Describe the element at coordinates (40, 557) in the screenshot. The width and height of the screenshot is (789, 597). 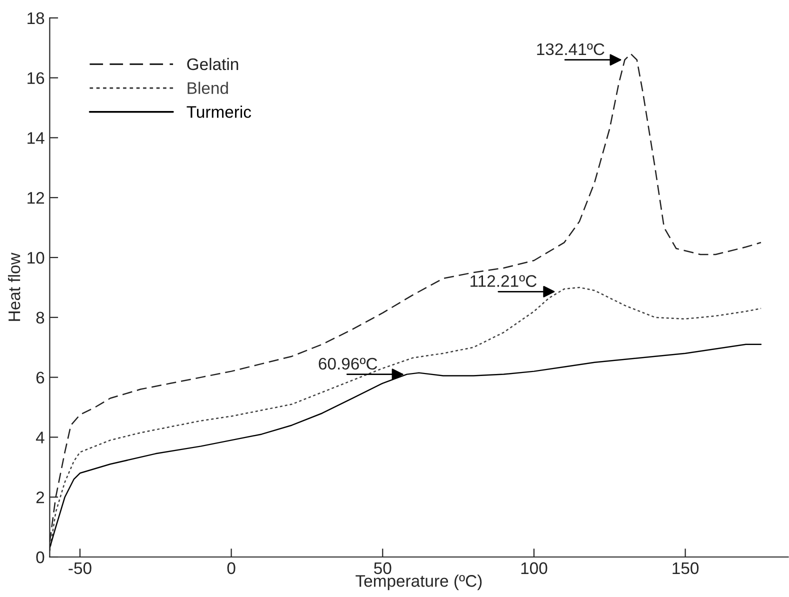
I see `y-tick-label: 0` at that location.